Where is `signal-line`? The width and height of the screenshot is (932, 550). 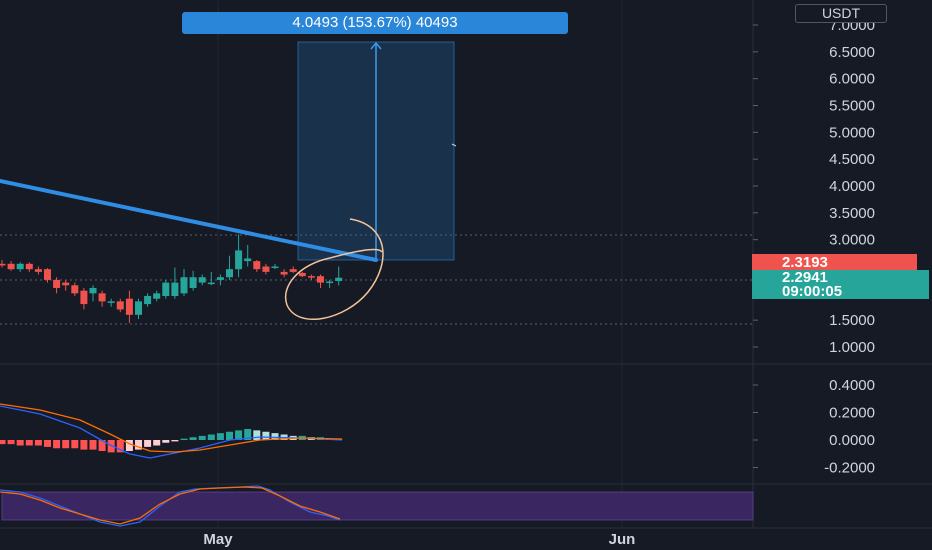 signal-line is located at coordinates (171, 428).